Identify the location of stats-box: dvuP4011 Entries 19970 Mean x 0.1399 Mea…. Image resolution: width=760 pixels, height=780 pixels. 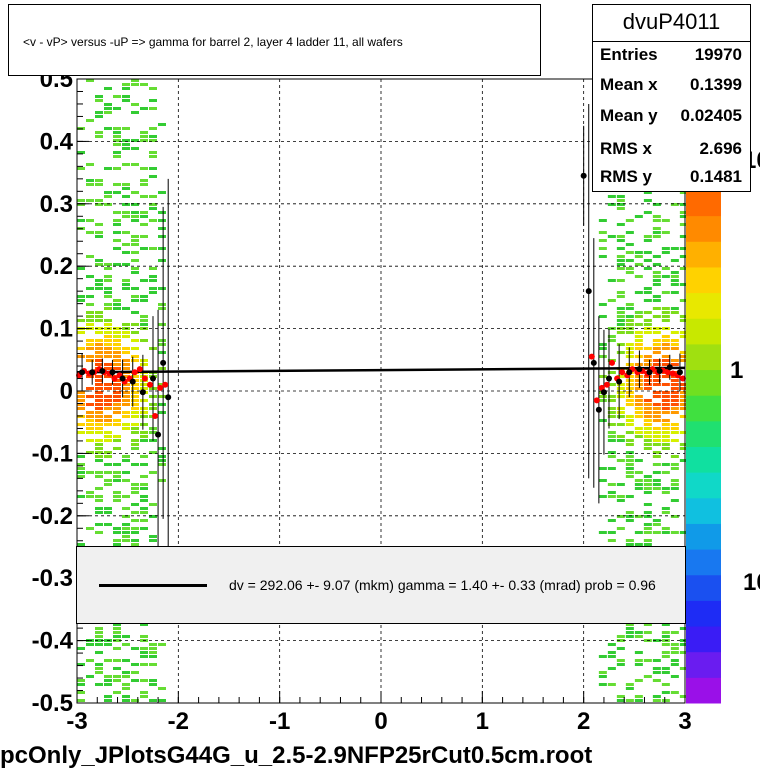
(671, 98).